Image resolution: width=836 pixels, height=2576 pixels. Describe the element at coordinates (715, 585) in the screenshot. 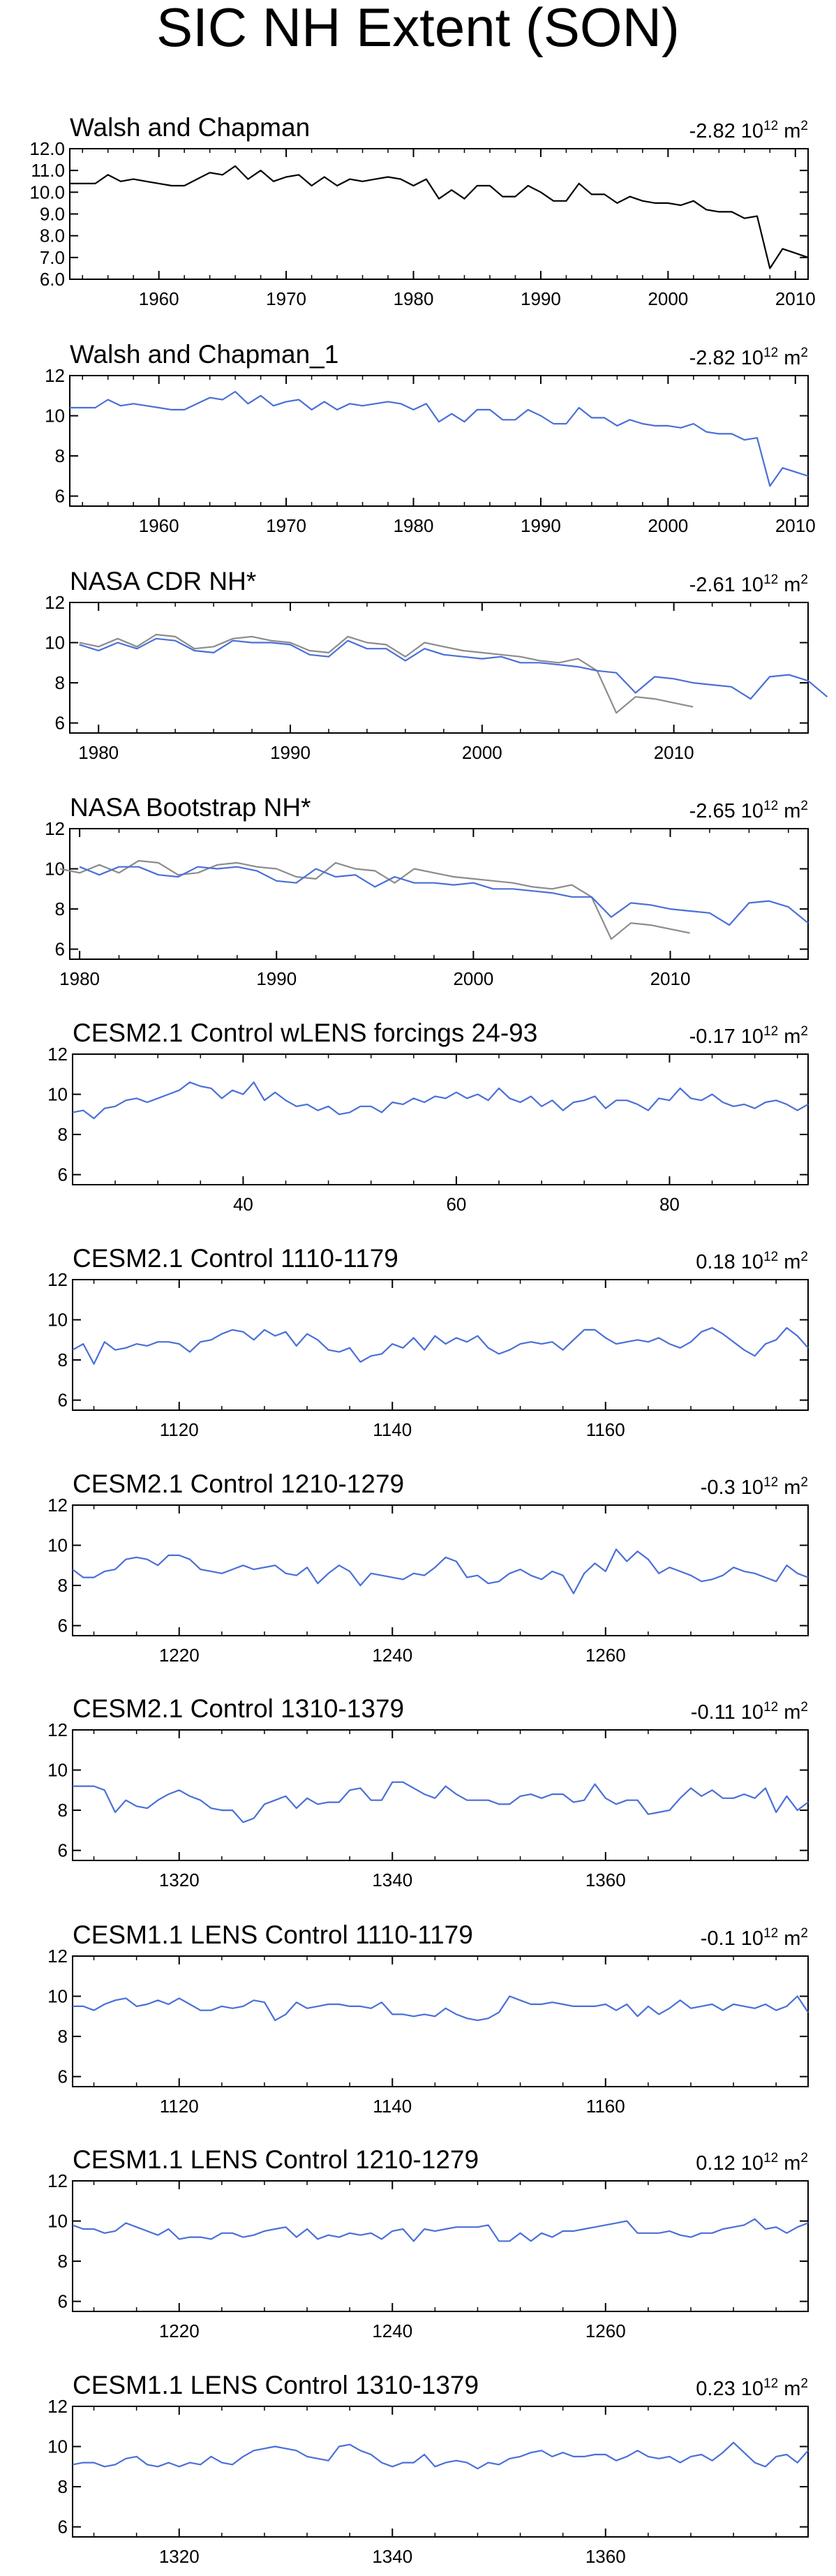

I see `trend-value: -2.61` at that location.